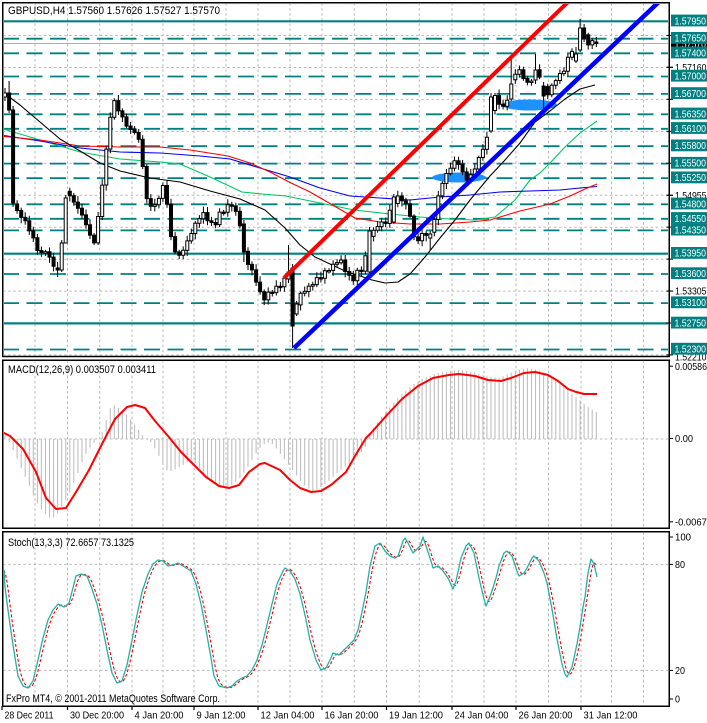 The width and height of the screenshot is (707, 723). I want to click on svg-text: -0.00673, so click(691, 522).